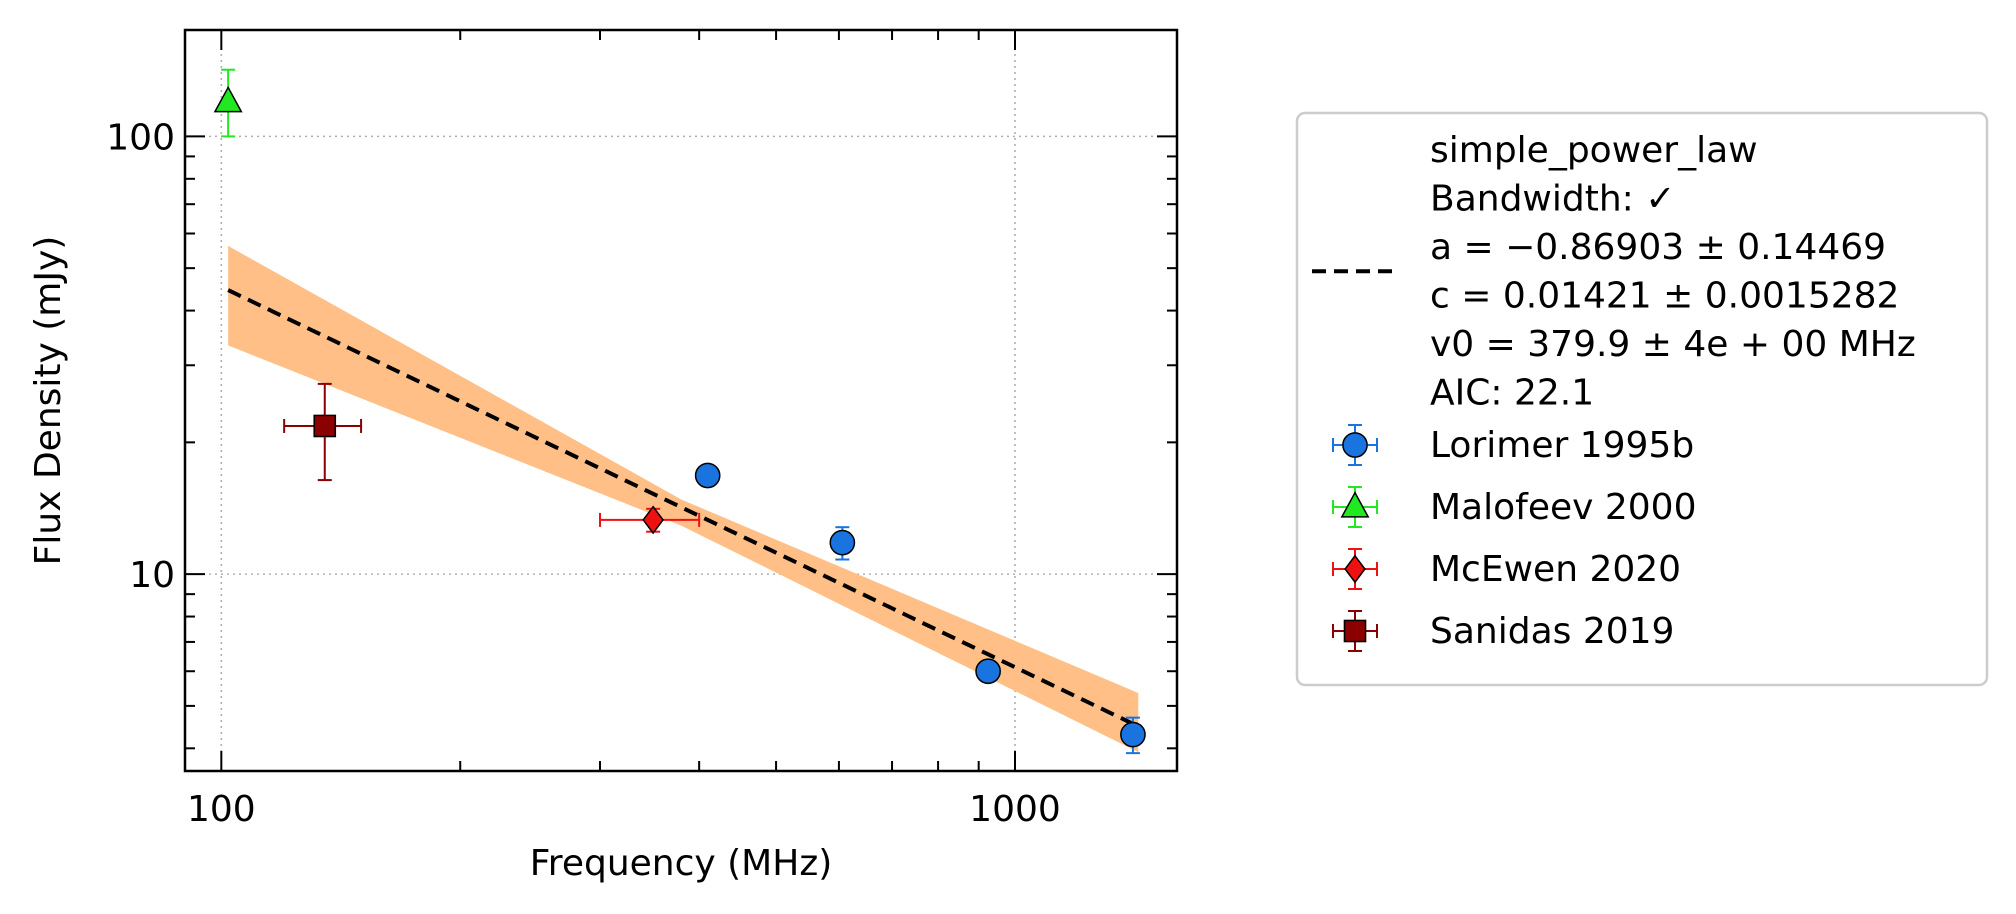 Image resolution: width=2016 pixels, height=914 pixels. I want to click on legend-entry: Sanidas 2019, so click(1503, 631).